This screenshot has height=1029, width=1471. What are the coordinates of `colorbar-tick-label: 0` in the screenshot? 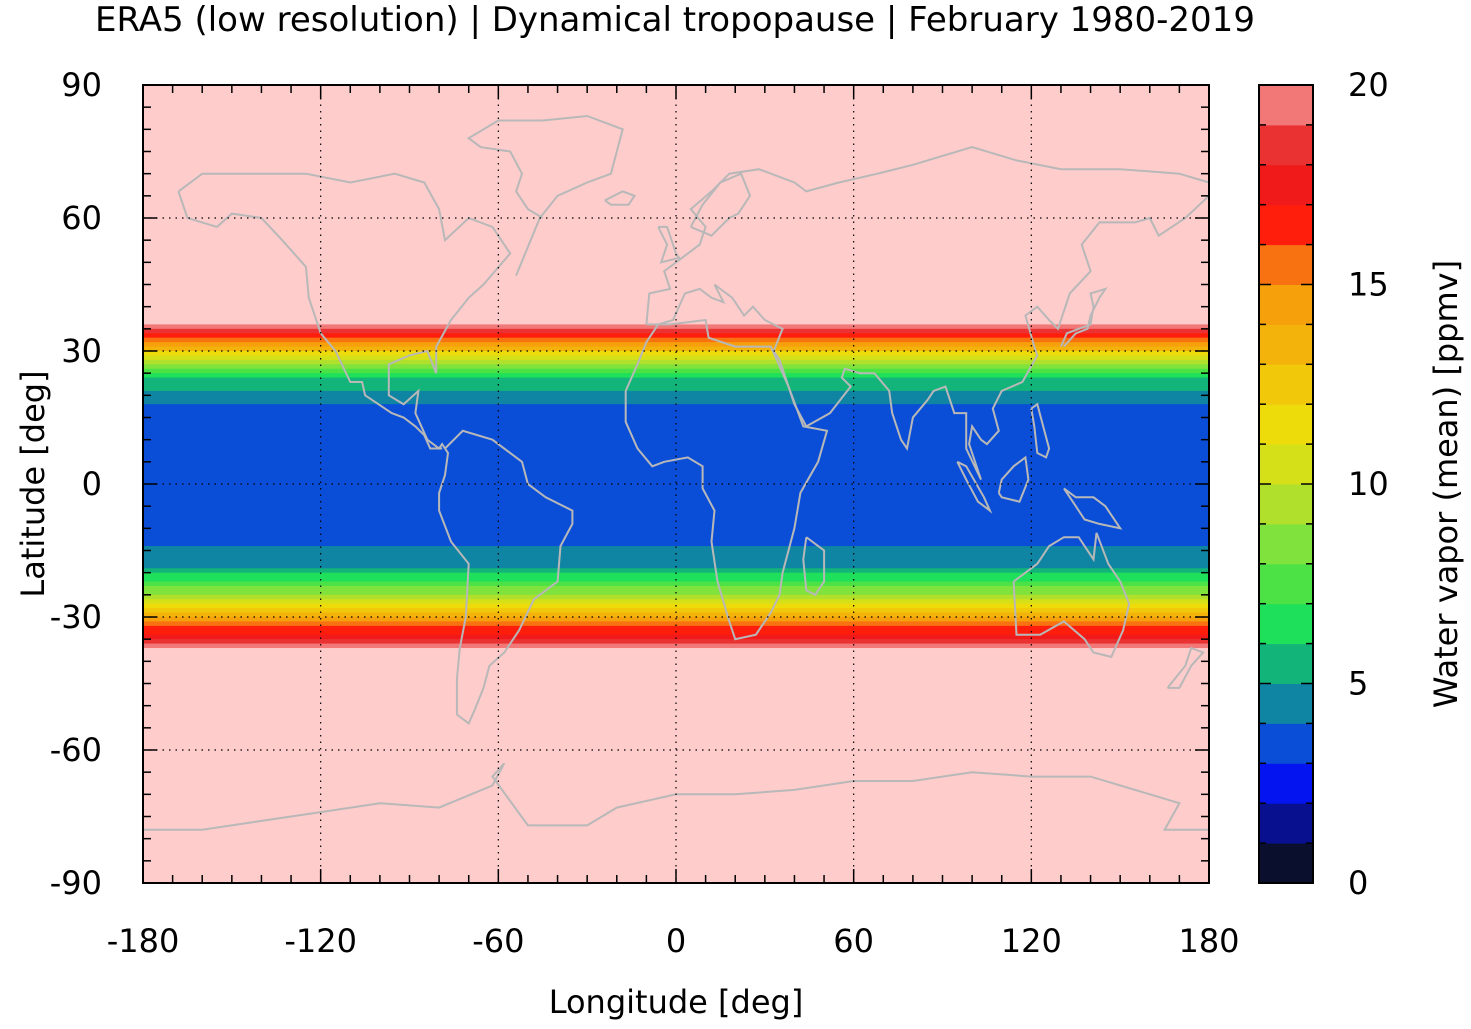 It's located at (1358, 883).